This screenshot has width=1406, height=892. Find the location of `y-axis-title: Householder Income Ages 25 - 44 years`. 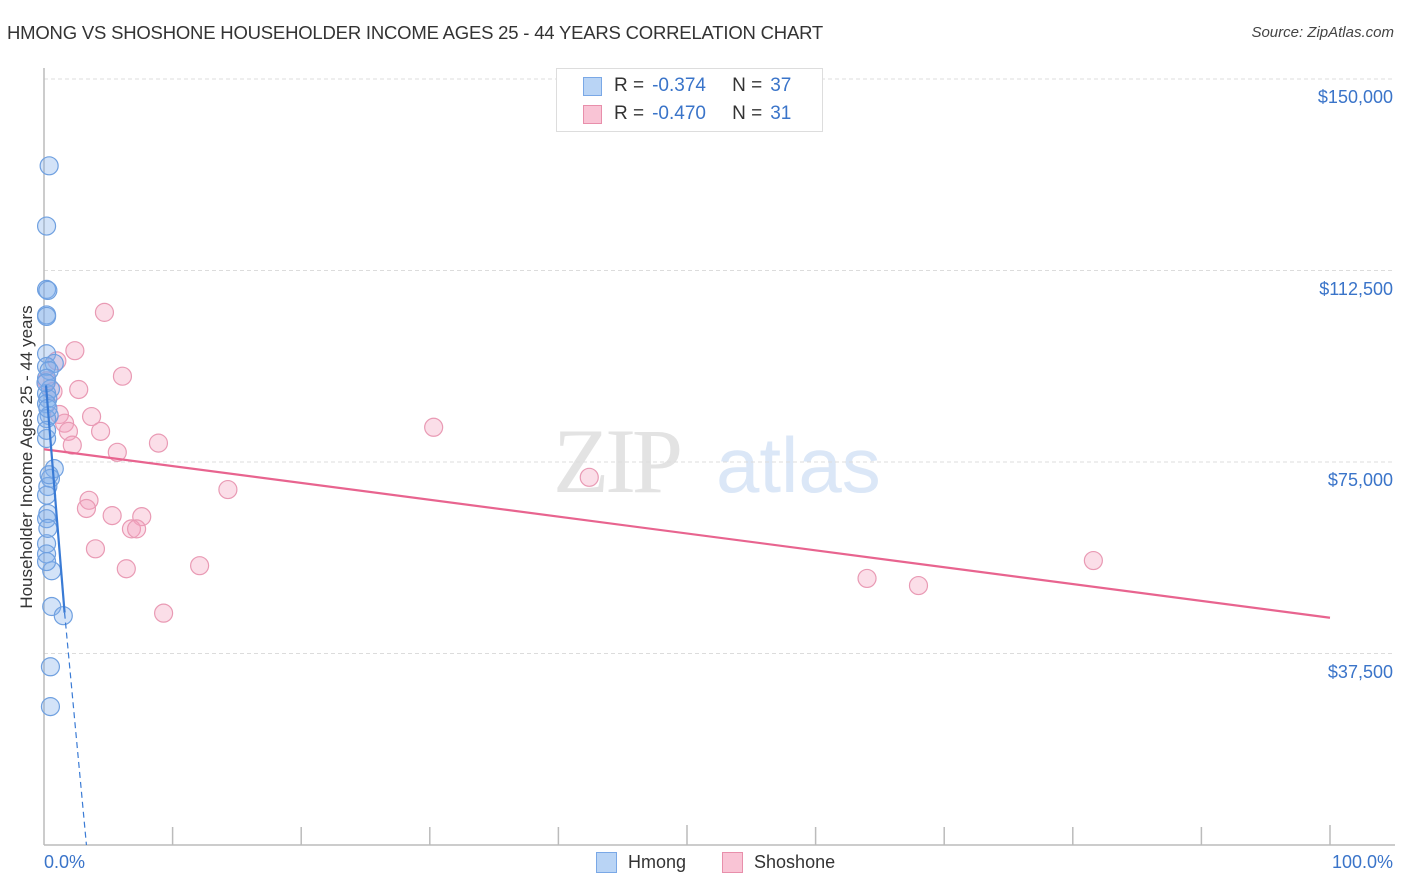

y-axis-title: Householder Income Ages 25 - 44 years is located at coordinates (26, 457).